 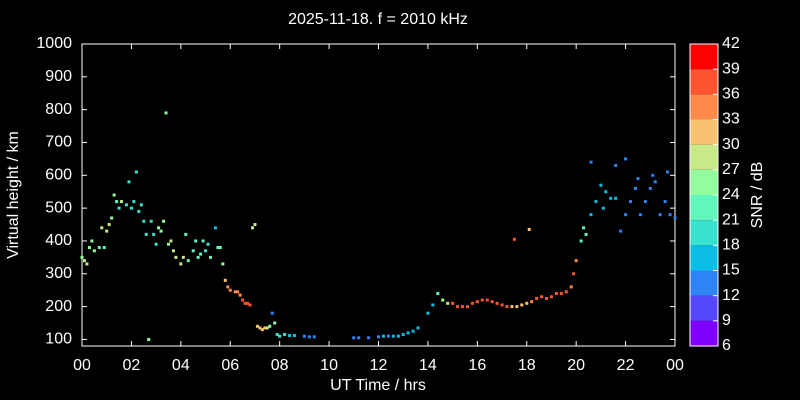 I want to click on x-tick-label: 12, so click(x=379, y=365).